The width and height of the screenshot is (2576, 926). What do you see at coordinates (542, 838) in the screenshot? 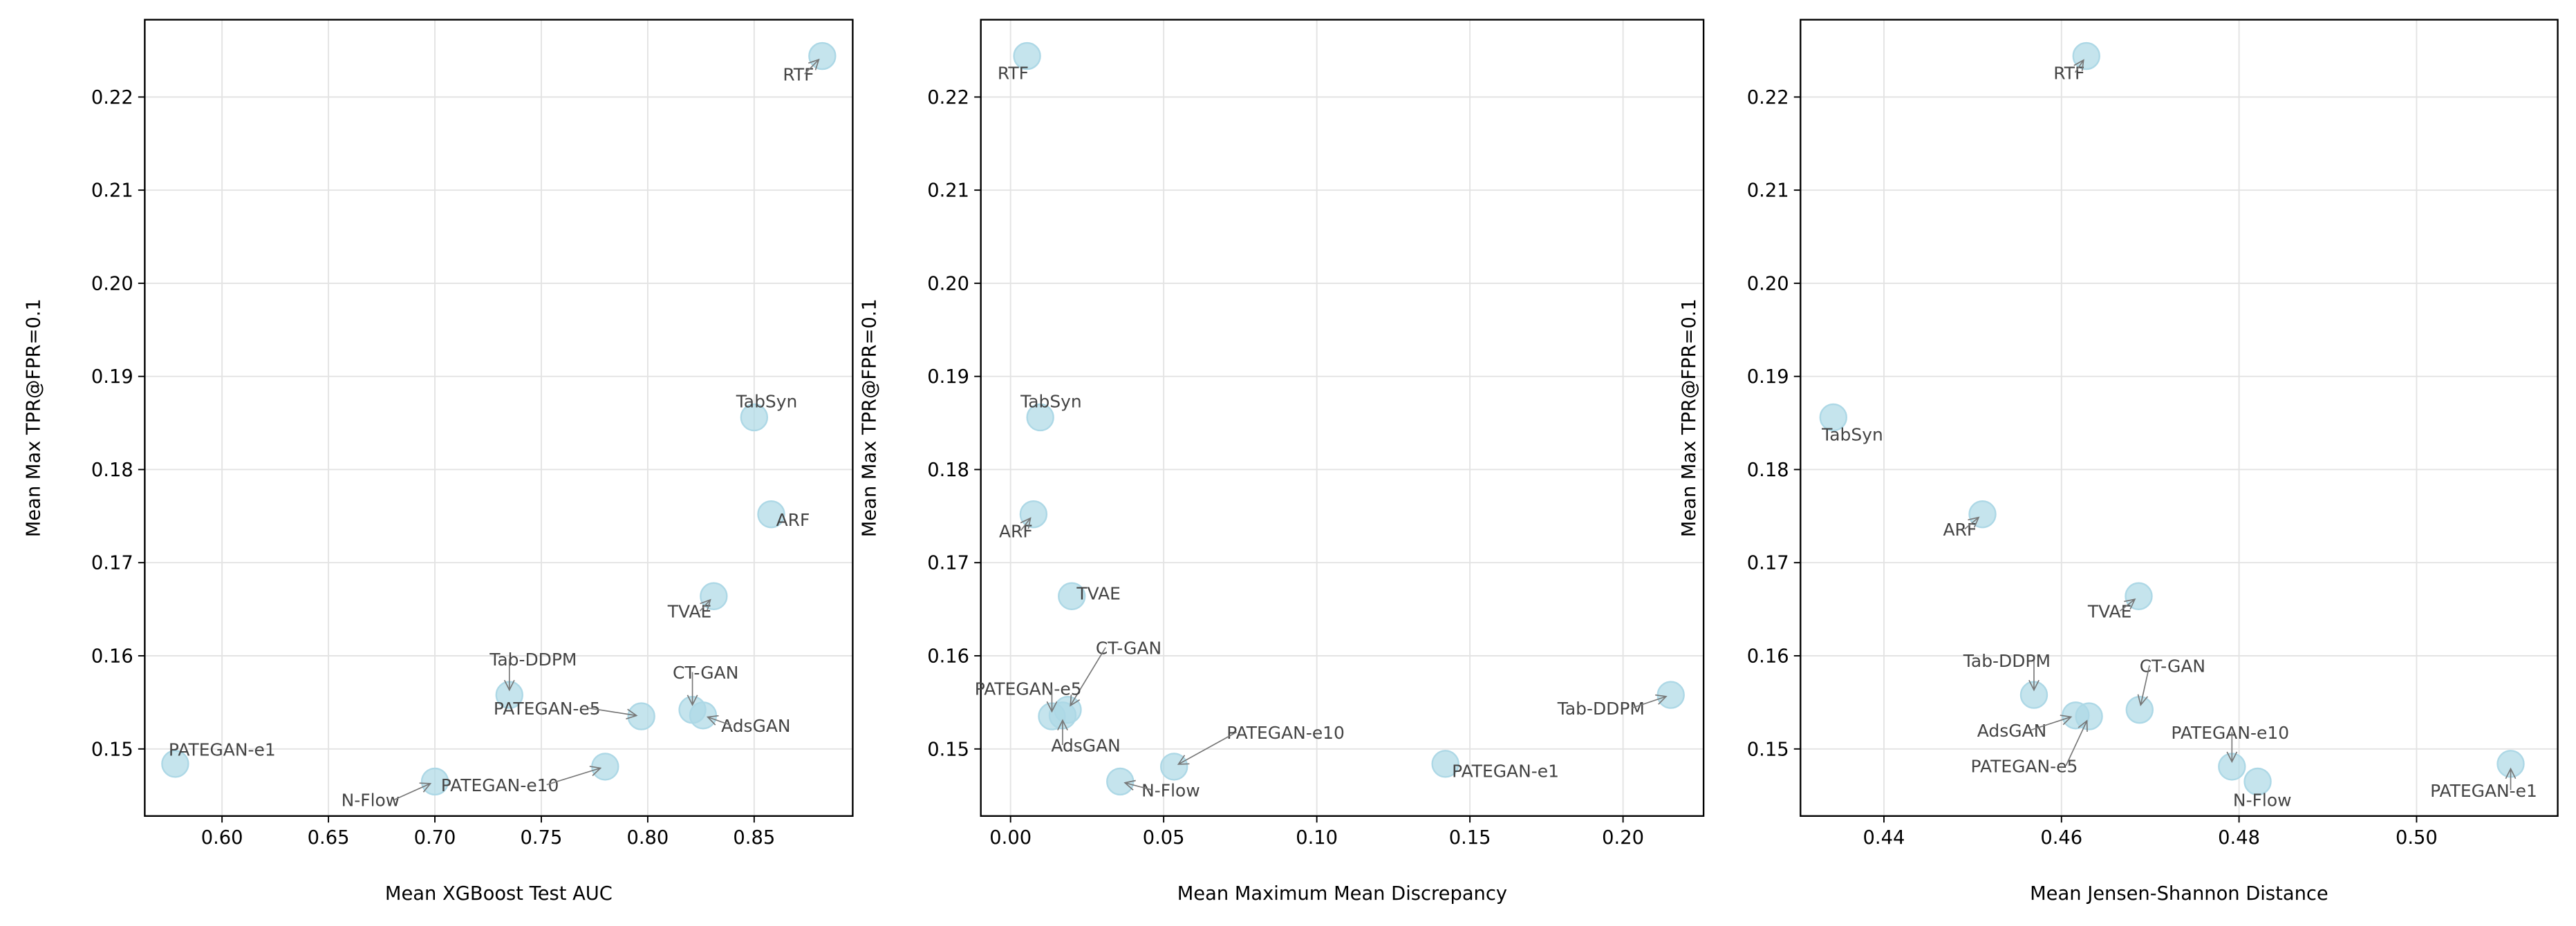
I see `x-tick-label: 0.75` at bounding box center [542, 838].